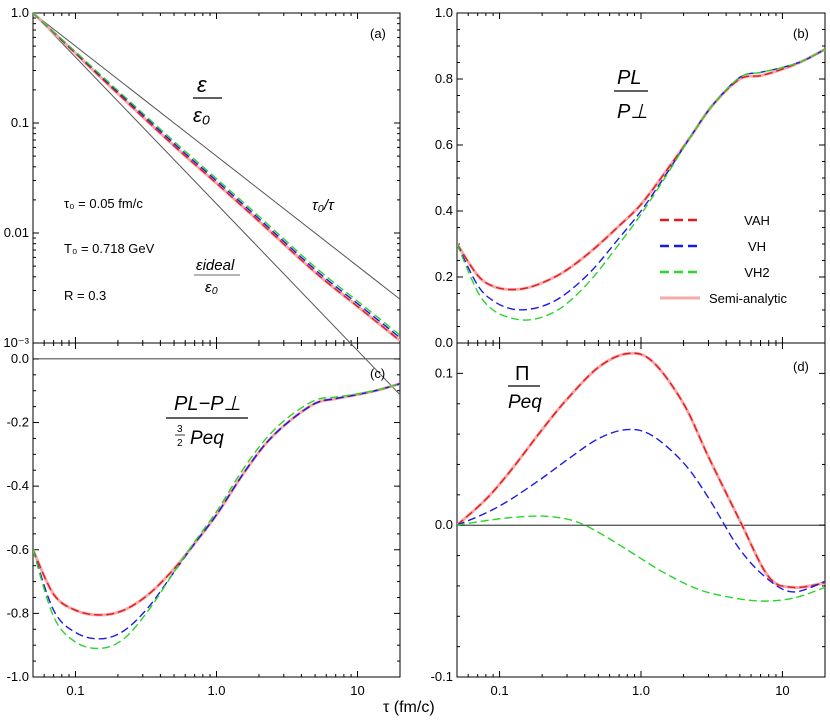 Image resolution: width=830 pixels, height=721 pixels. I want to click on ref-line-2-den: ε₀, so click(211, 287).